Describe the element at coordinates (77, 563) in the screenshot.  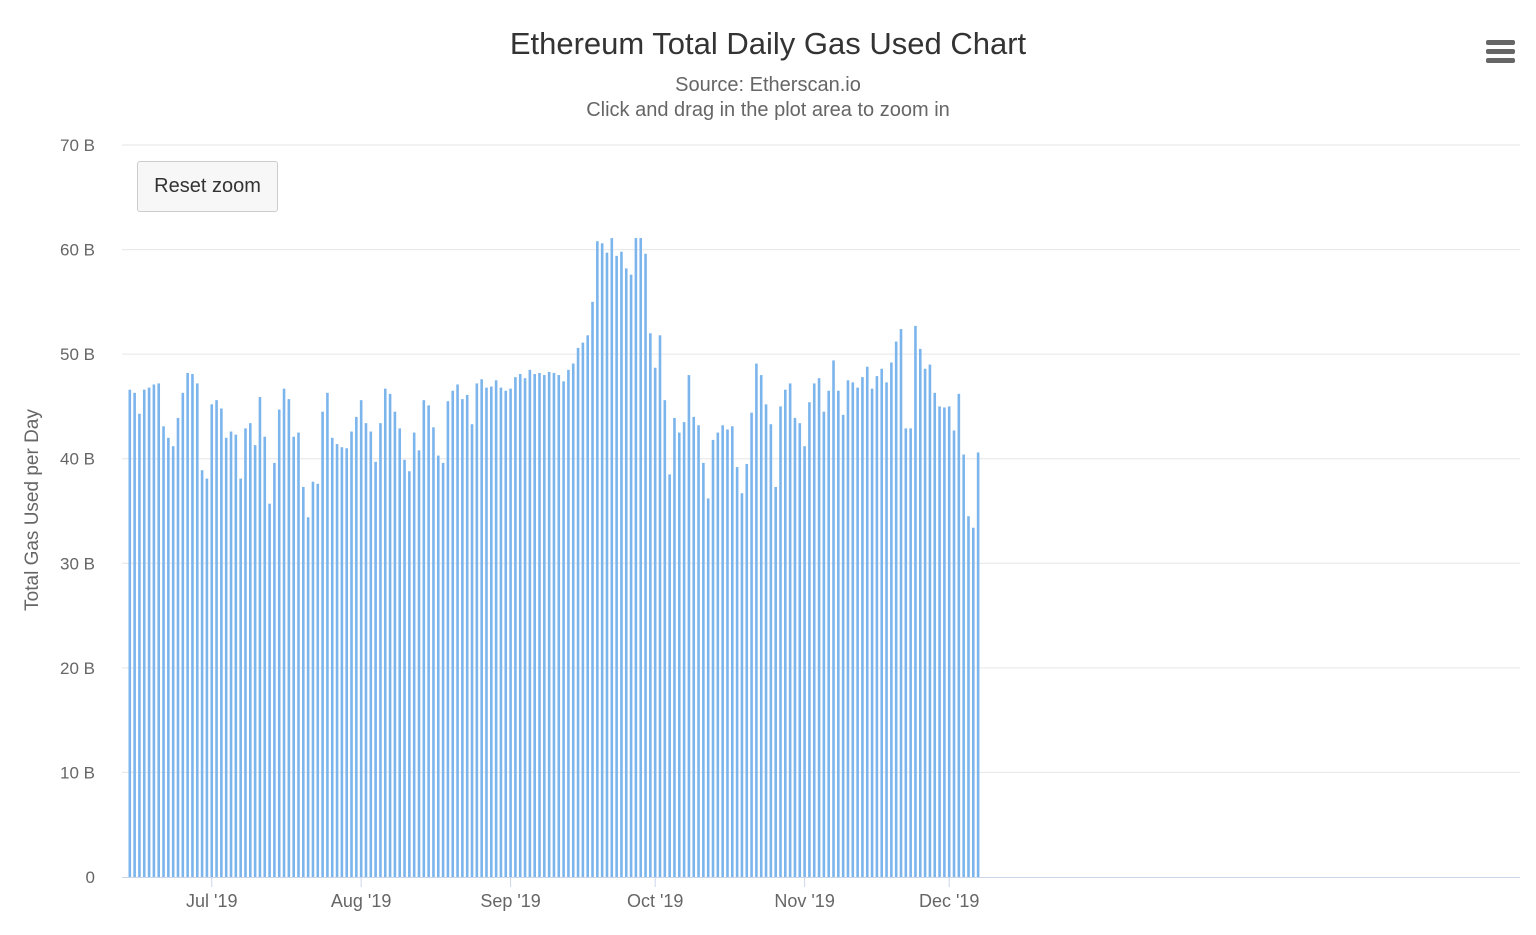
I see `y-tick-label: 30 B` at that location.